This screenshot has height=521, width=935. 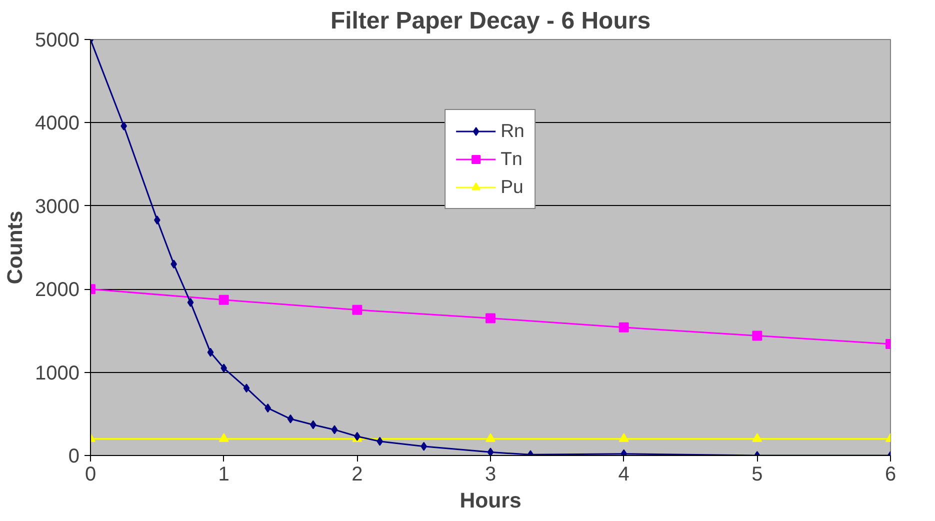 What do you see at coordinates (357, 475) in the screenshot?
I see `x-tick-label: 2` at bounding box center [357, 475].